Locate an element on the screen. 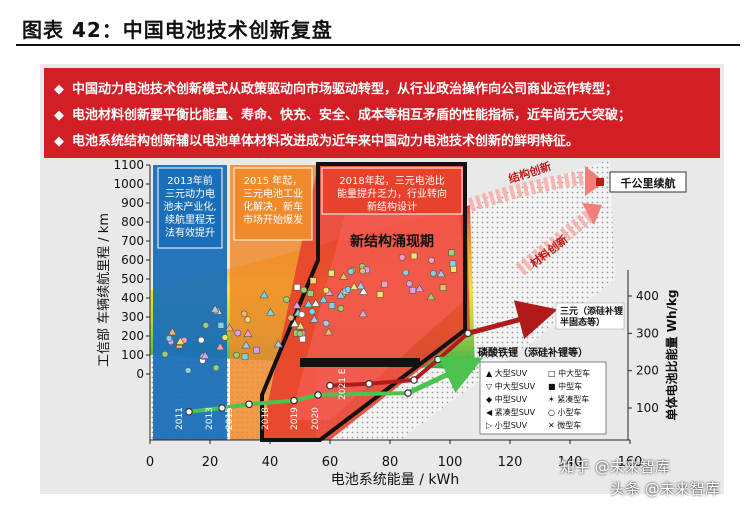 This screenshot has width=756, height=507. svg-text: 2013年前三元动力电池未产业化,续航里程无法有效提升 is located at coordinates (189, 206).